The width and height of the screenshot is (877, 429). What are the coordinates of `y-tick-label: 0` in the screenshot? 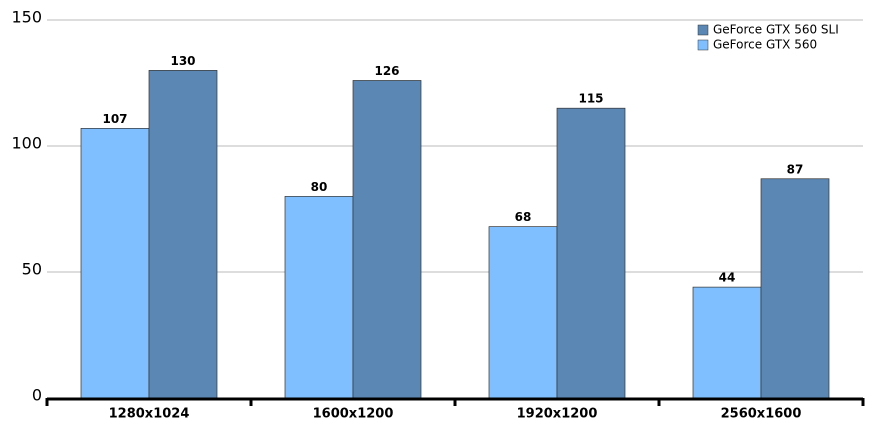 It's located at (37, 395).